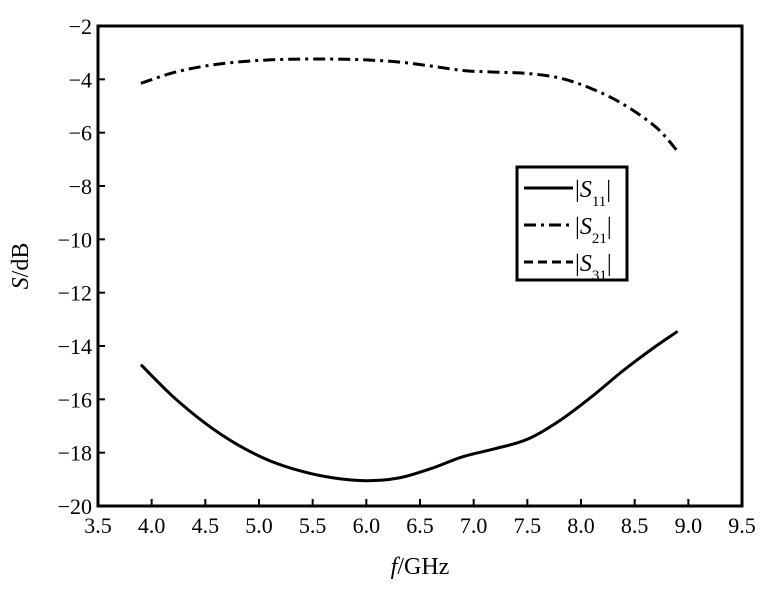 The width and height of the screenshot is (767, 589). Describe the element at coordinates (75, 239) in the screenshot. I see `y-tick-label: −10` at that location.